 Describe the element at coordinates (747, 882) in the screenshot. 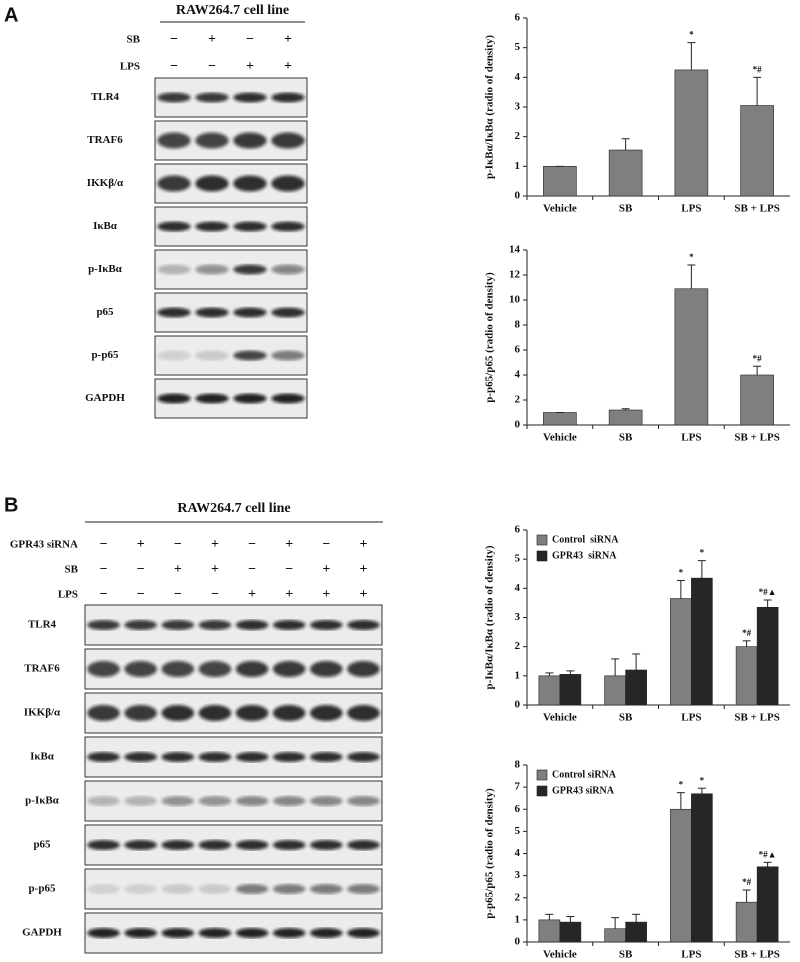

I see `significance-label: *#` at that location.